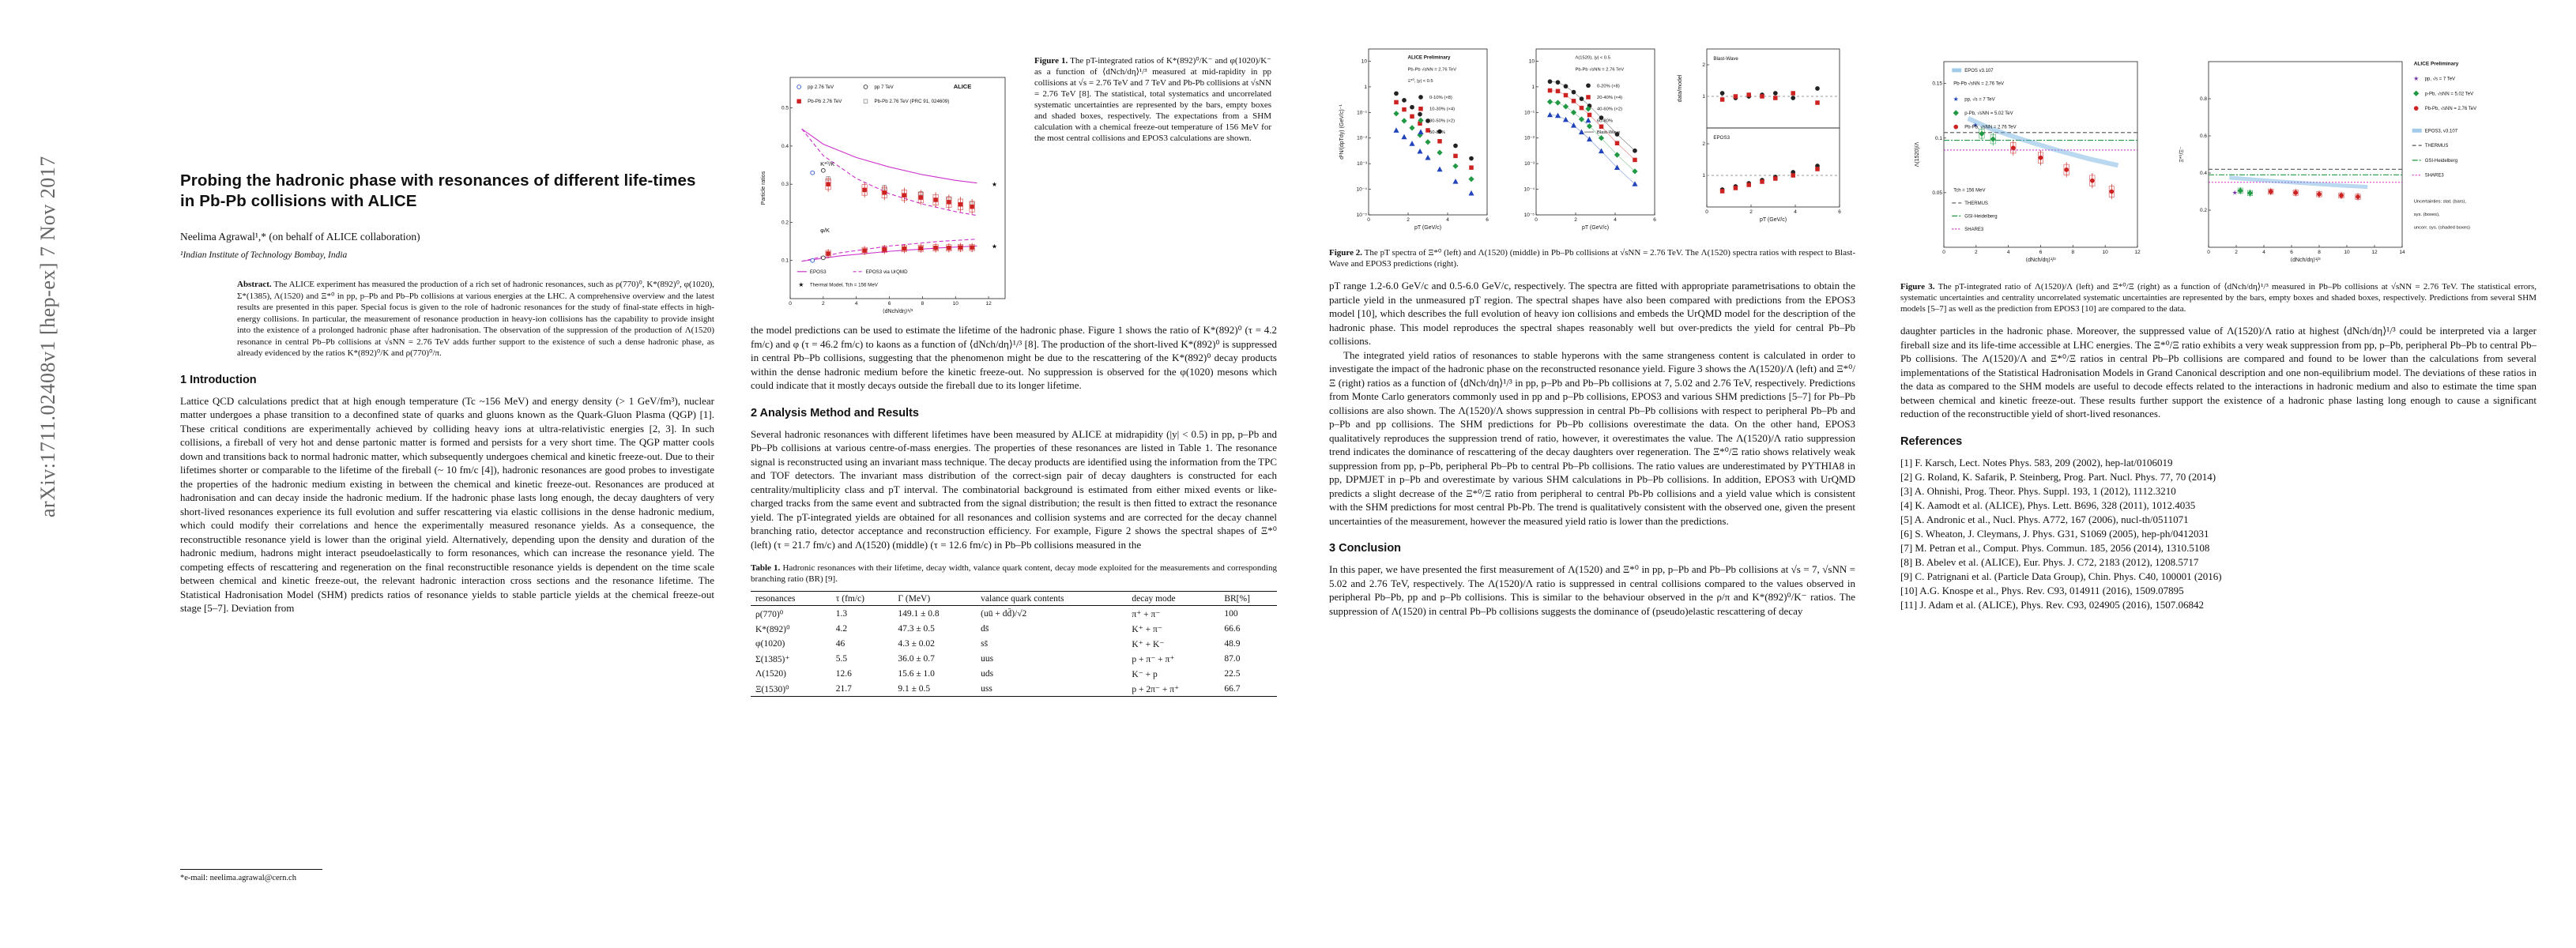 Image resolution: width=2576 pixels, height=948 pixels. I want to click on table-cell: 36.0 ± 0.7, so click(916, 658).